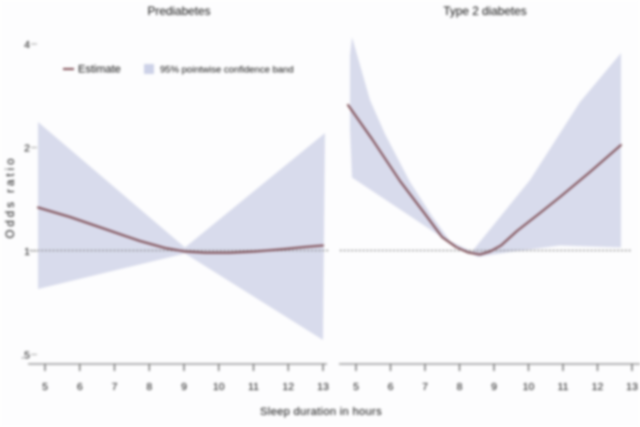  Describe the element at coordinates (11, 196) in the screenshot. I see `svg-text: Odds ratio` at that location.